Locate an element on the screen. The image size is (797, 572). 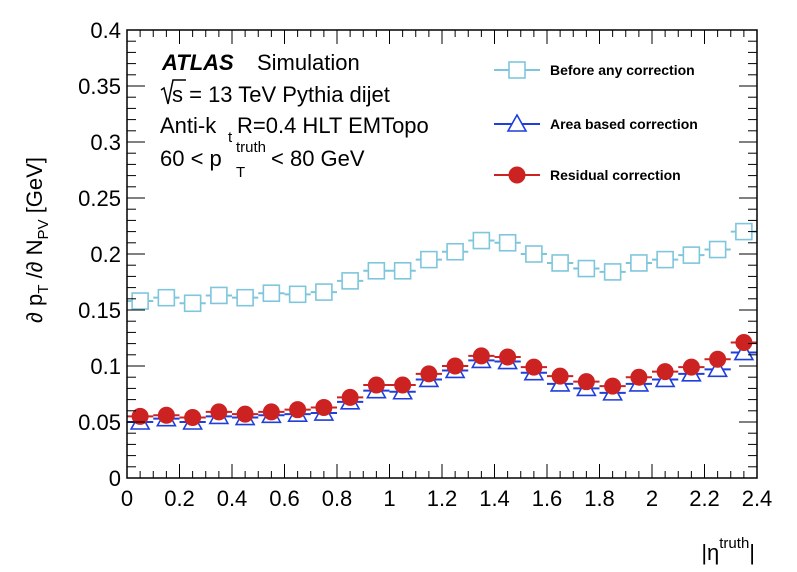
x-tick-label: 0.6 is located at coordinates (284, 498).